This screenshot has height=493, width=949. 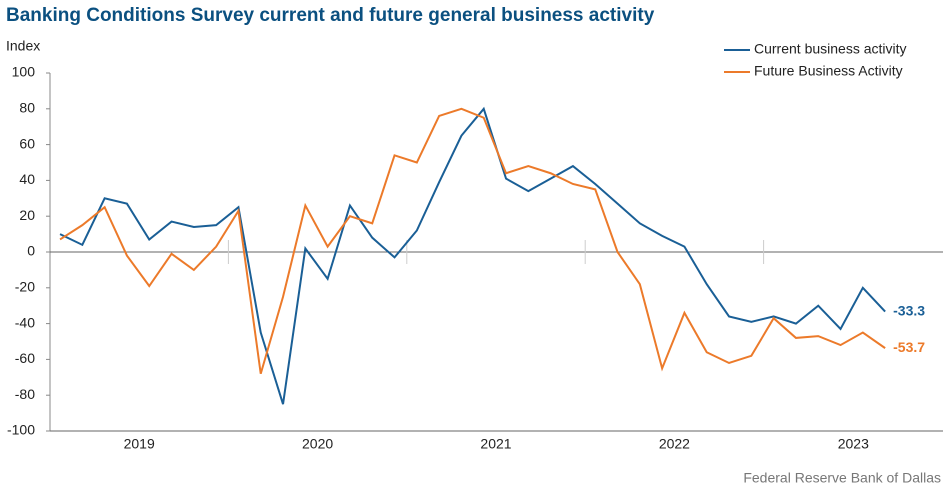 I want to click on y-tick-label: 60, so click(x=27, y=143).